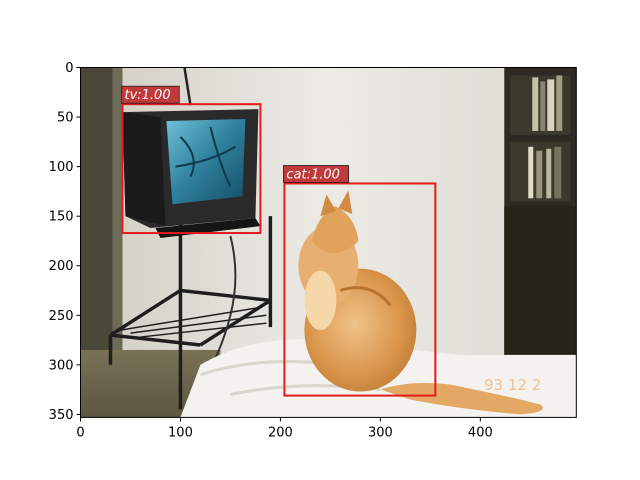  What do you see at coordinates (512, 385) in the screenshot?
I see `date-stamp: 93 12 2` at bounding box center [512, 385].